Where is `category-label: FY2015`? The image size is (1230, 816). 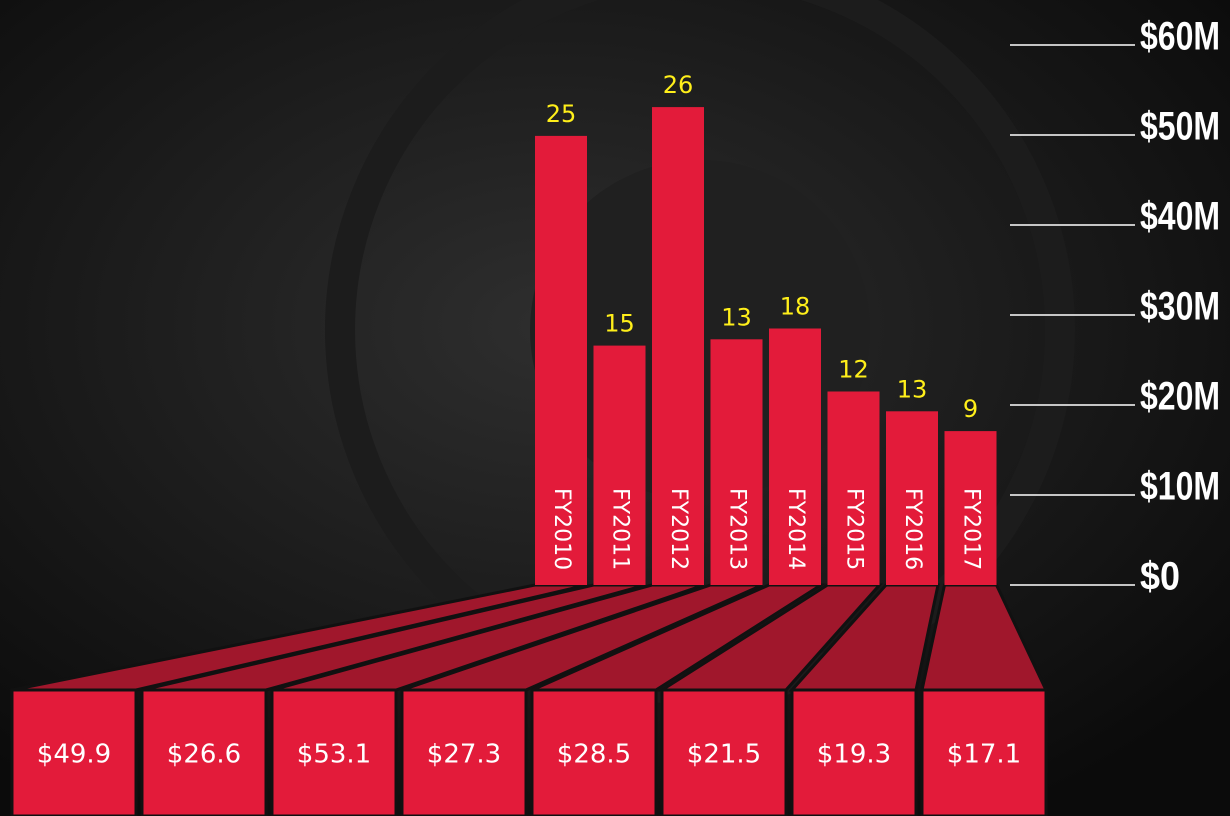 category-label: FY2015 is located at coordinates (854, 529).